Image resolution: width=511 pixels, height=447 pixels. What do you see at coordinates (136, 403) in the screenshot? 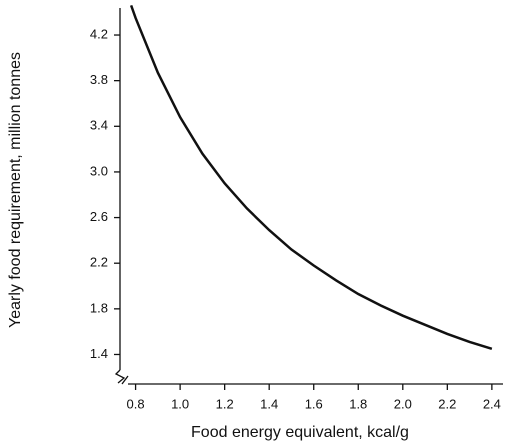
I see `x-tick-label: 0.8` at bounding box center [136, 403].